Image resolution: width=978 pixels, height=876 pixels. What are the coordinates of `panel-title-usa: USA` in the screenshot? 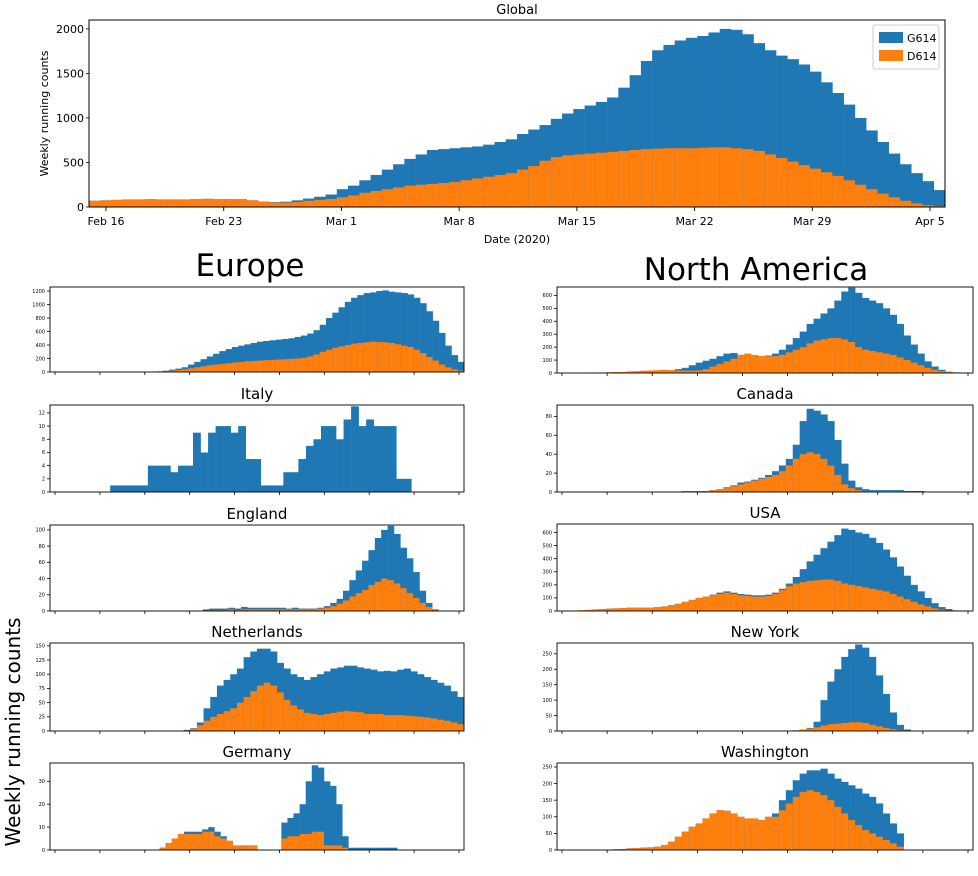 It's located at (765, 513).